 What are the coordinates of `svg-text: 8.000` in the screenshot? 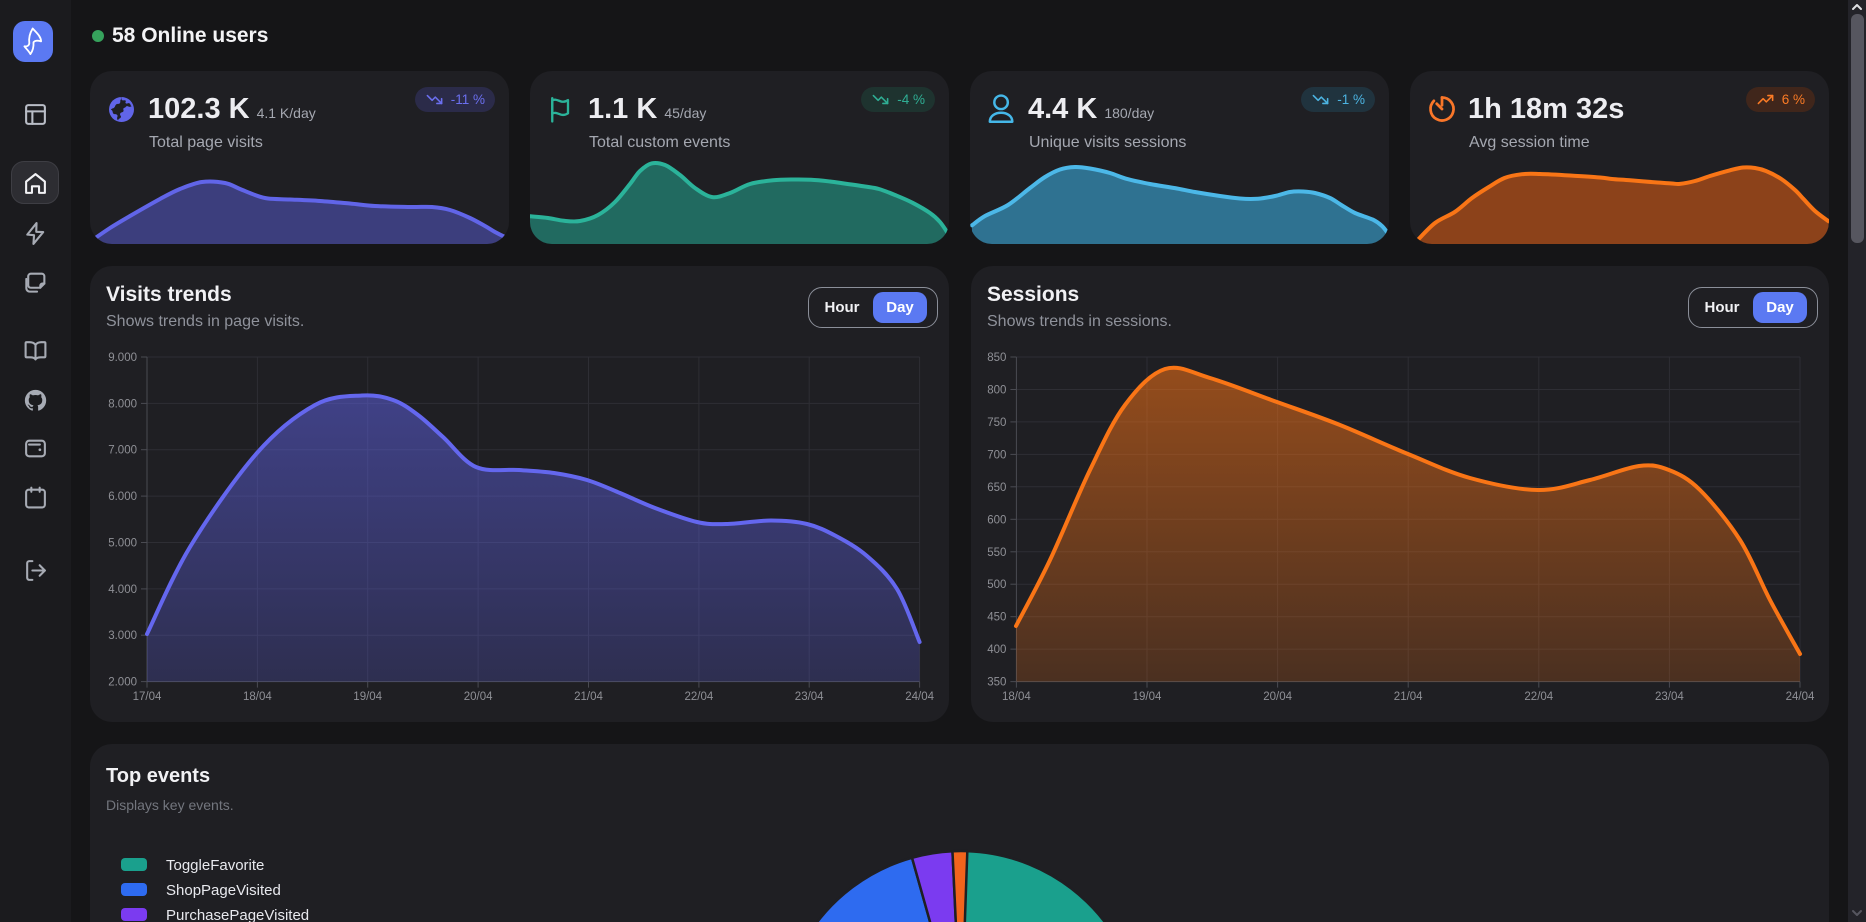 It's located at (122, 404).